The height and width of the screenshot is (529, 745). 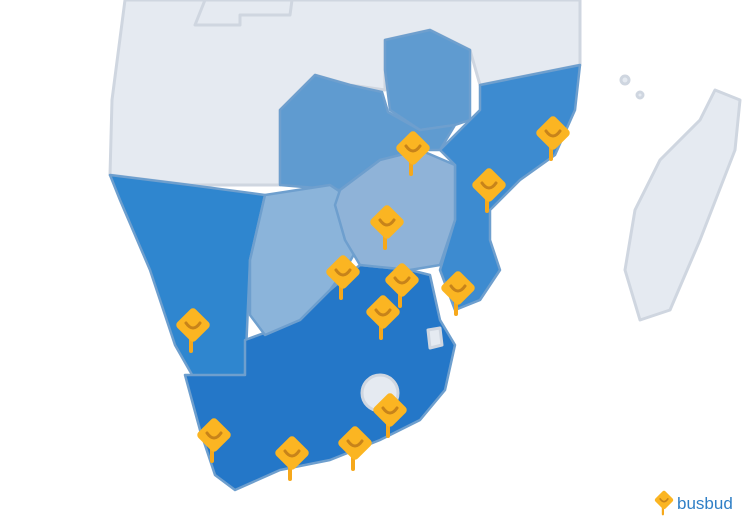 What do you see at coordinates (705, 503) in the screenshot?
I see `logo-text: busbud` at bounding box center [705, 503].